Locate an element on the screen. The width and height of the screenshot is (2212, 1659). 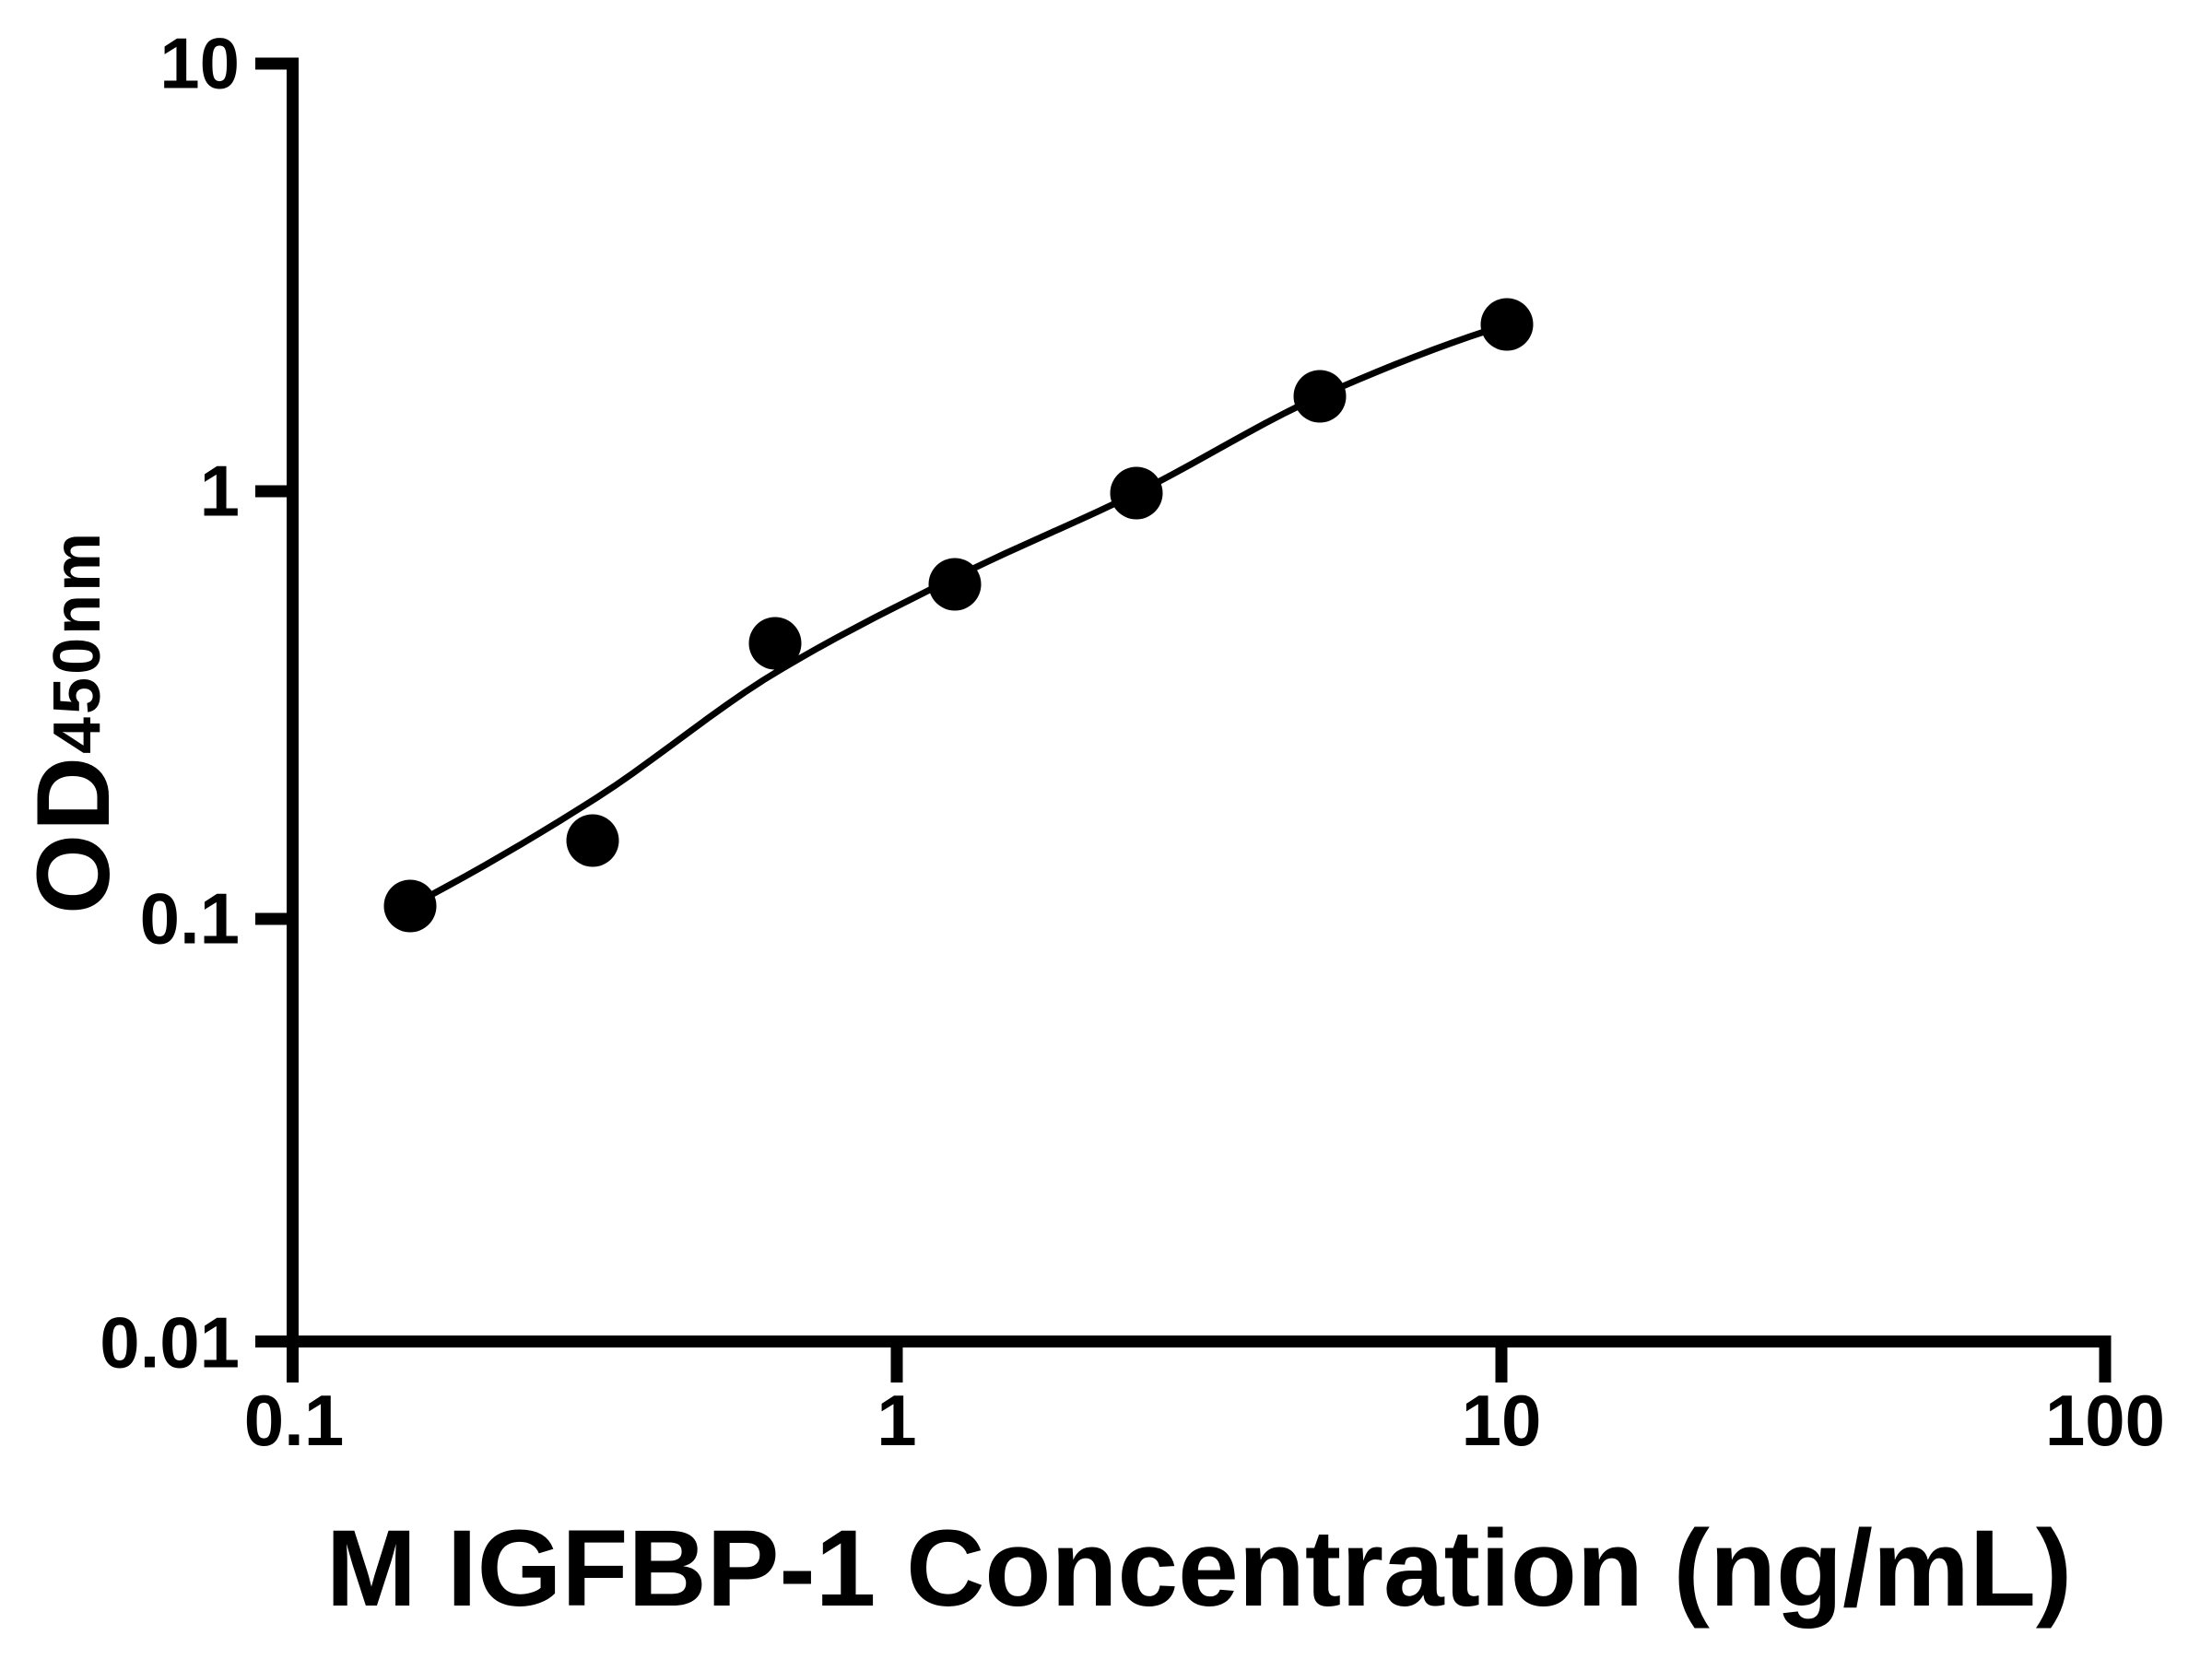
svg-text: 100 is located at coordinates (2105, 1420).